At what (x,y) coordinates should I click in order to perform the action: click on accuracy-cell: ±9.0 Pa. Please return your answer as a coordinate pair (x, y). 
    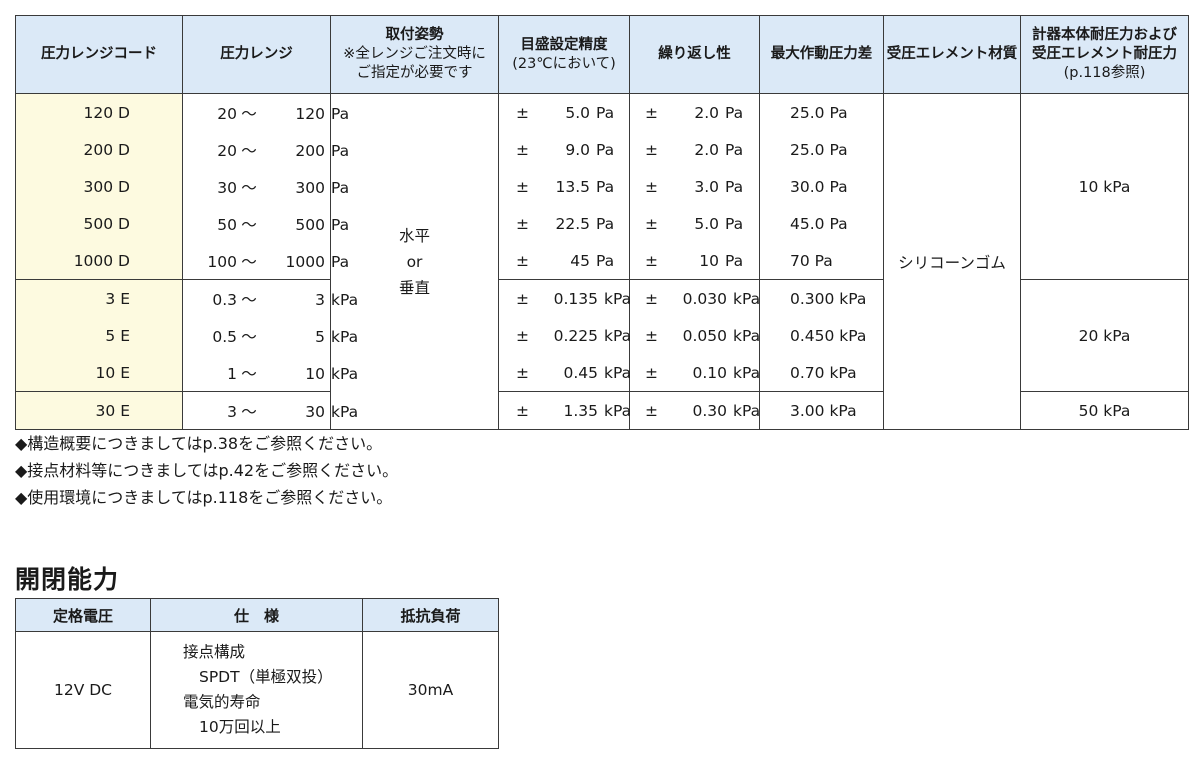
    Looking at the image, I should click on (564, 149).